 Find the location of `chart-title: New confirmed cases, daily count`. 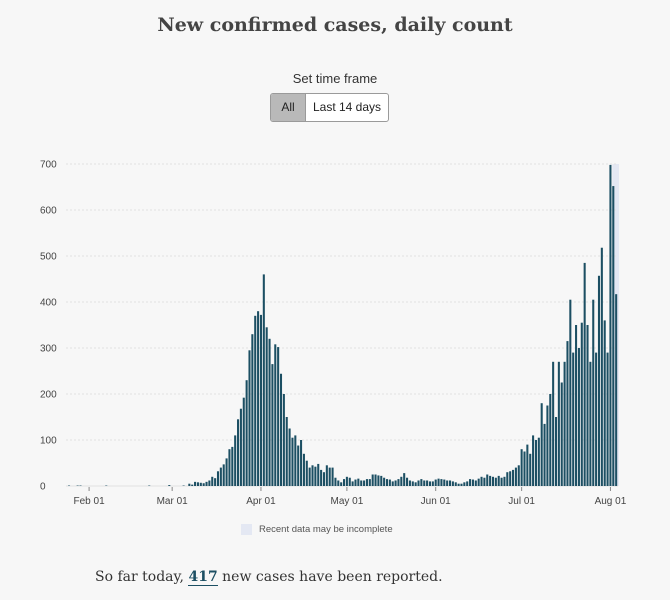

chart-title: New confirmed cases, daily count is located at coordinates (335, 25).